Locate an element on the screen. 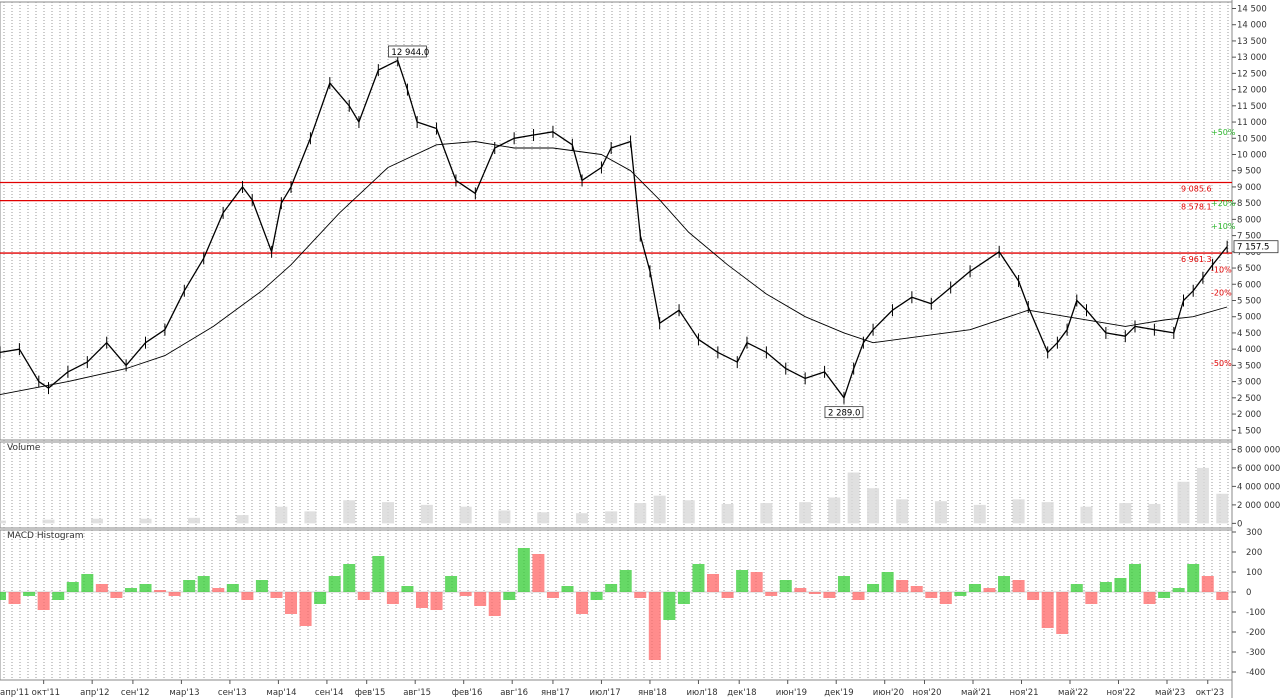 The image size is (1280, 698). xtick-label: янв'18 is located at coordinates (652, 693).